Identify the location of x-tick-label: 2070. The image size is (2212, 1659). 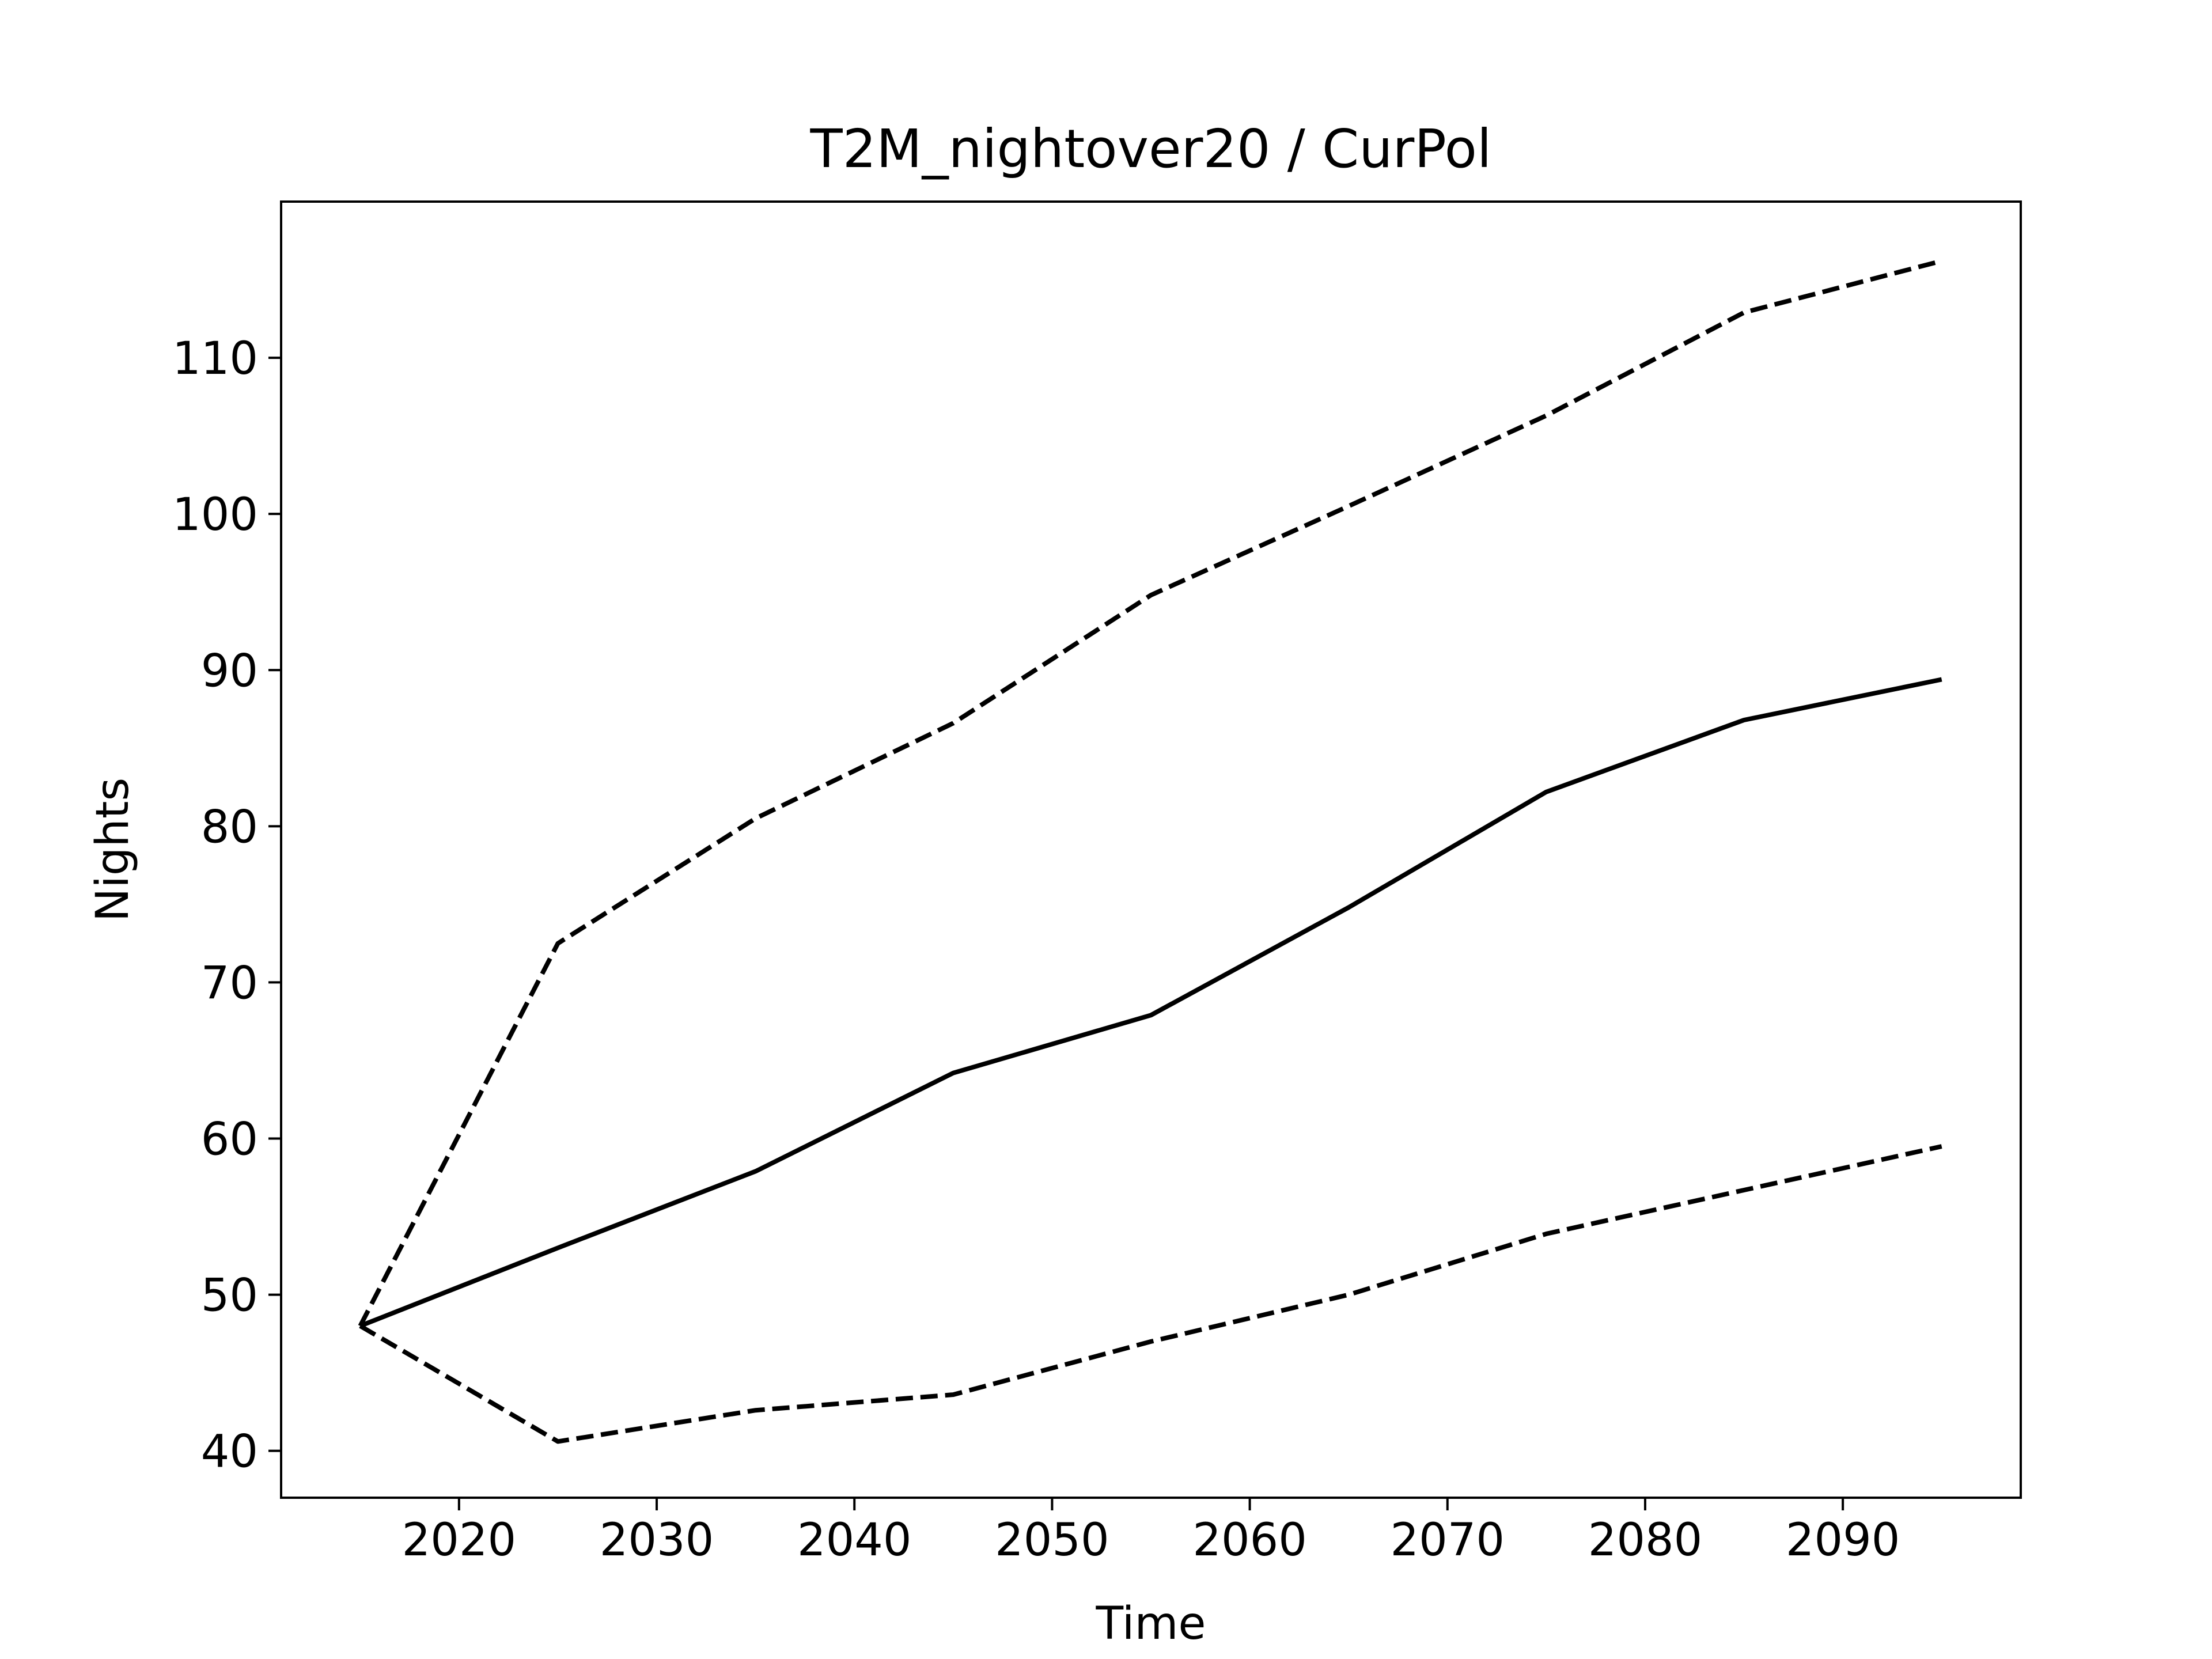
(1448, 1540).